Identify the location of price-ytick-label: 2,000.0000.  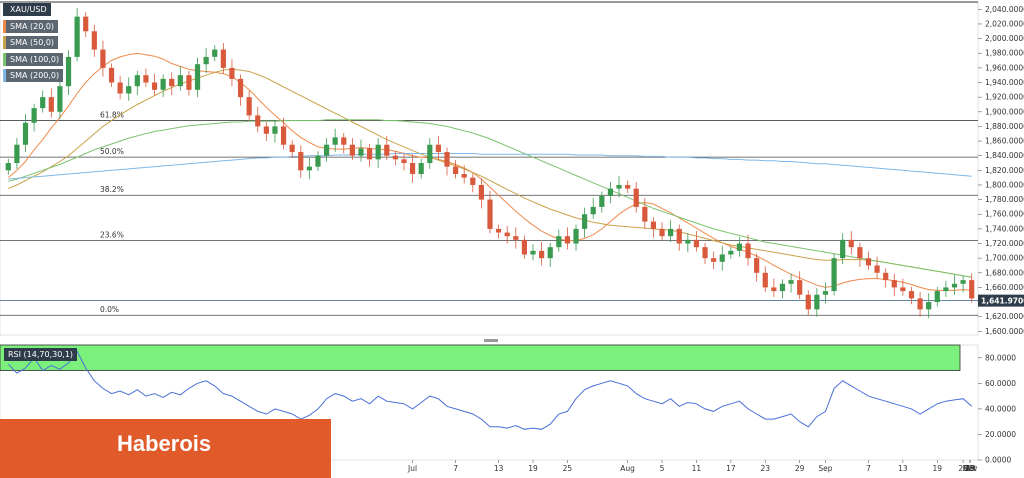
(1004, 38).